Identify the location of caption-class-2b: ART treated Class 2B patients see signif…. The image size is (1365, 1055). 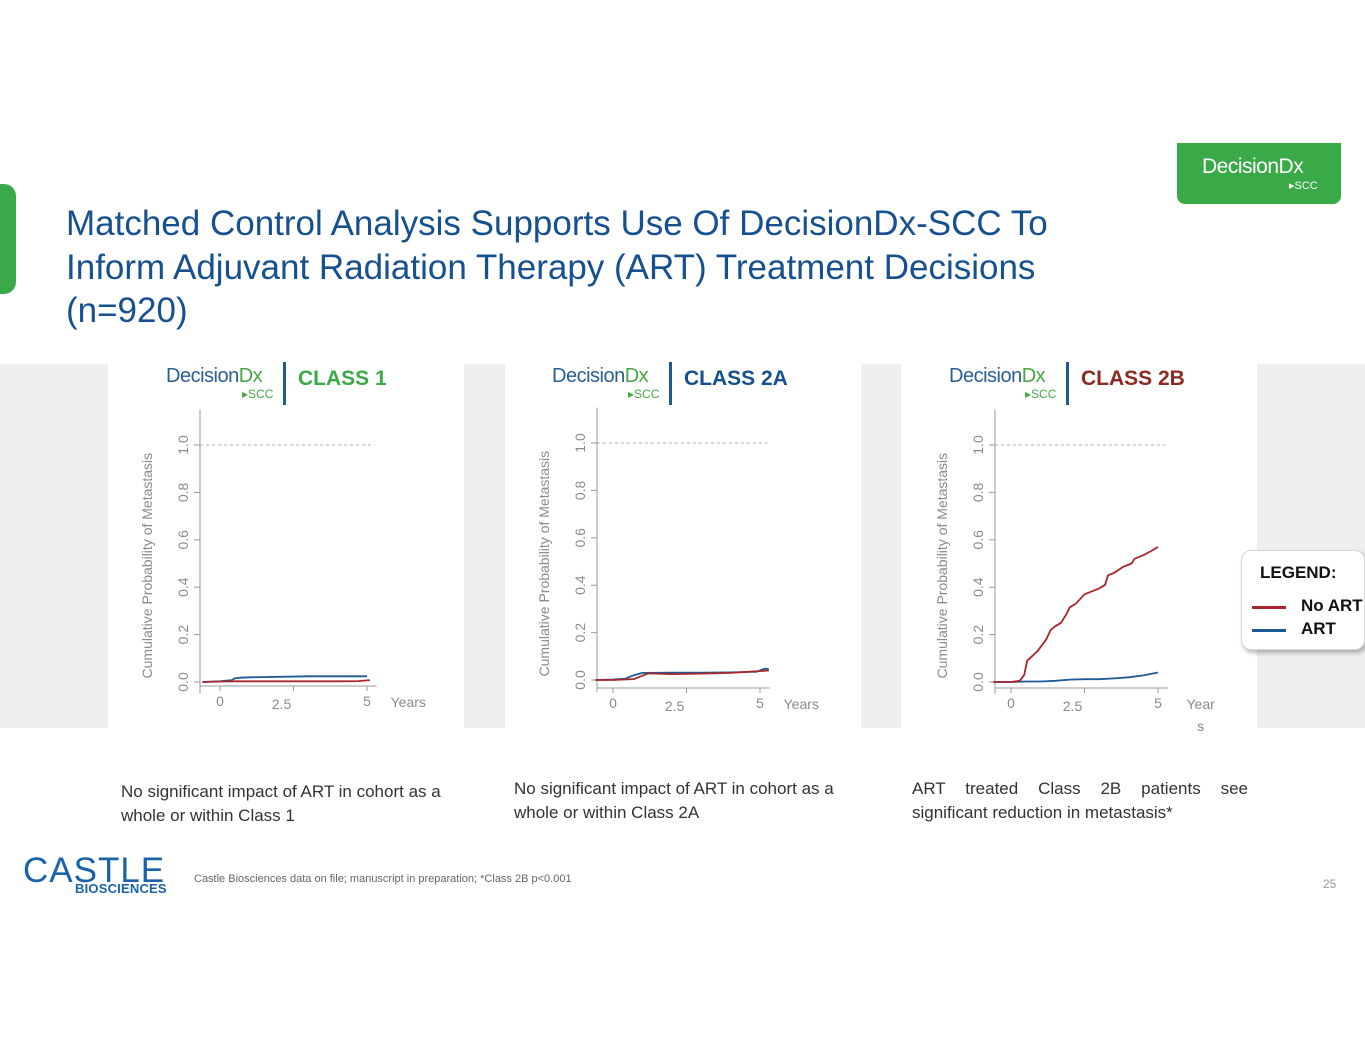
(1080, 800).